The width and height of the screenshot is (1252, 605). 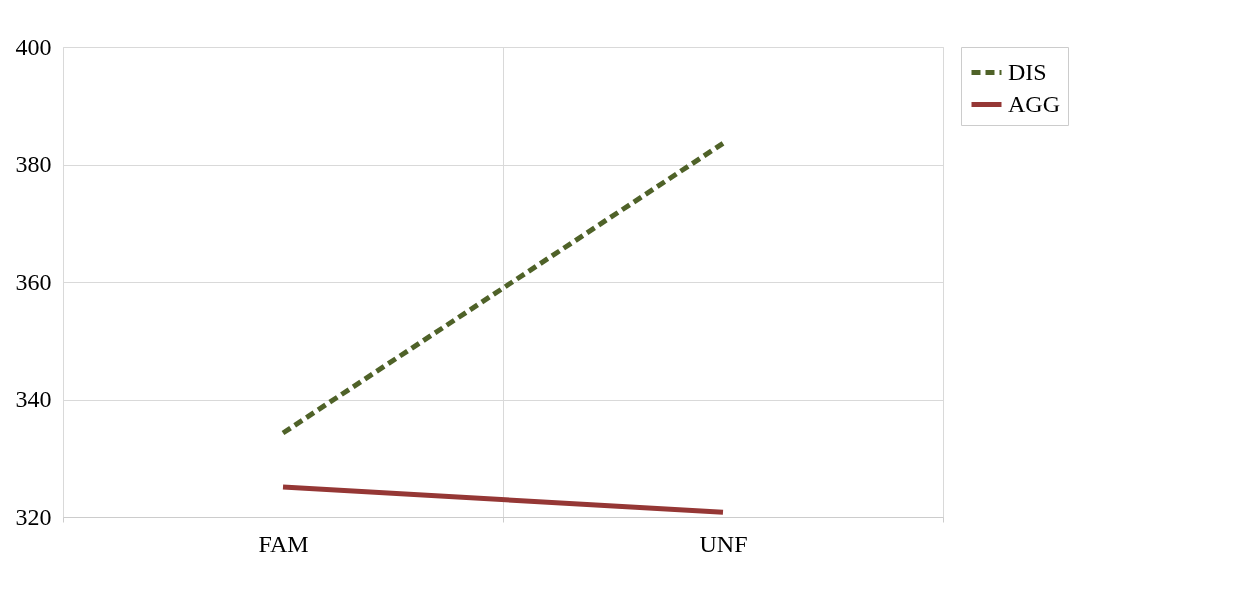 I want to click on legend-label: DIS, so click(x=1027, y=71).